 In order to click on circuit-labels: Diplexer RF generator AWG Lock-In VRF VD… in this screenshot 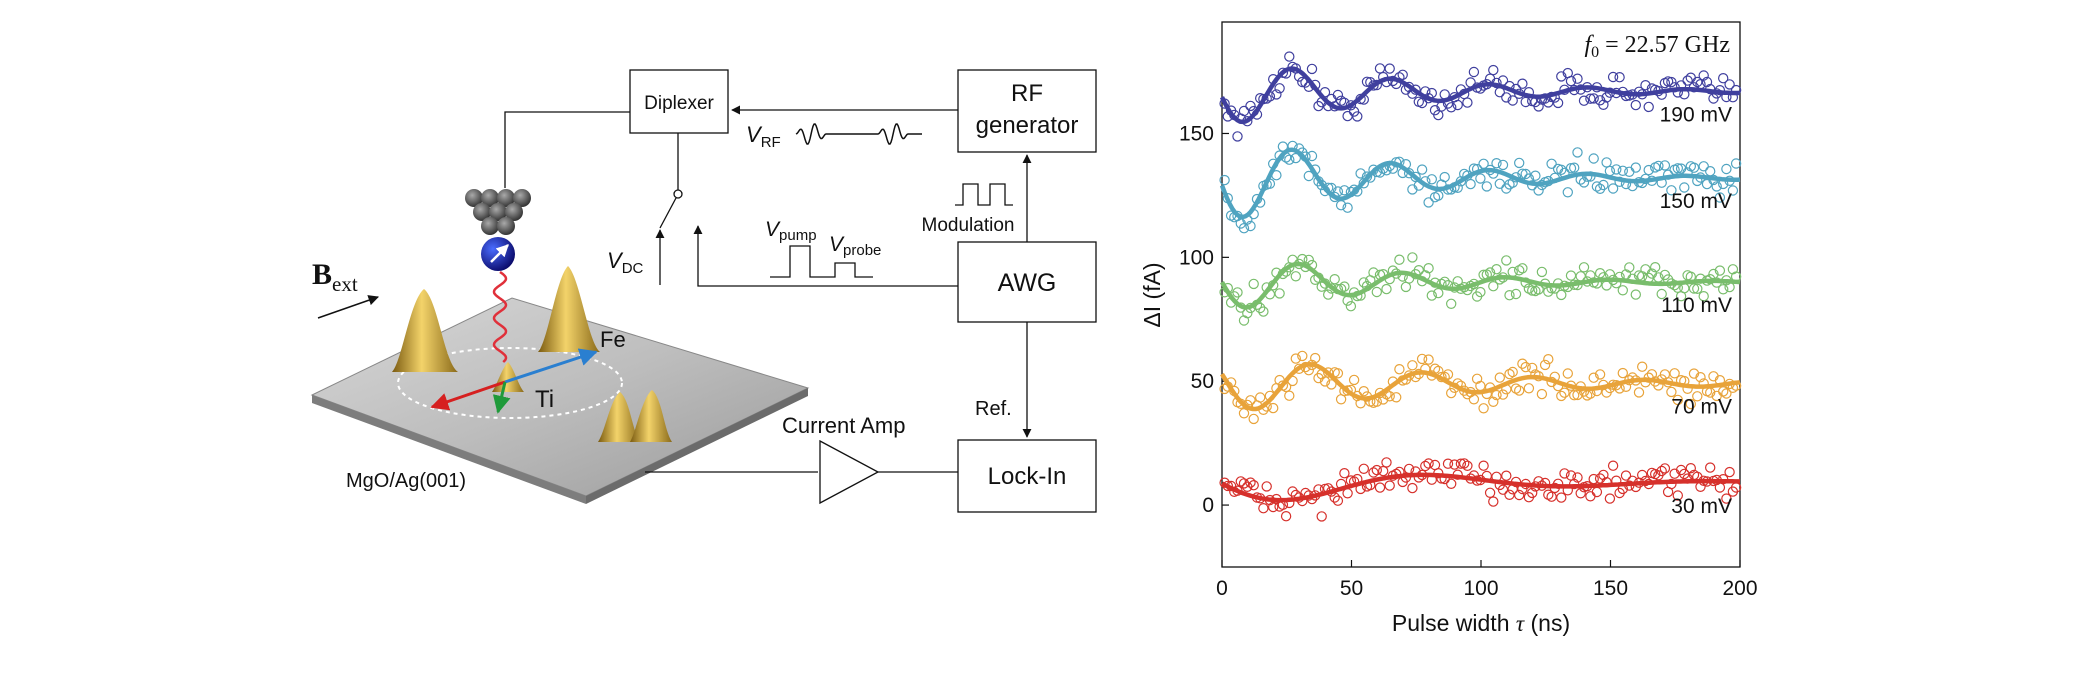, I will do `click(842, 285)`.